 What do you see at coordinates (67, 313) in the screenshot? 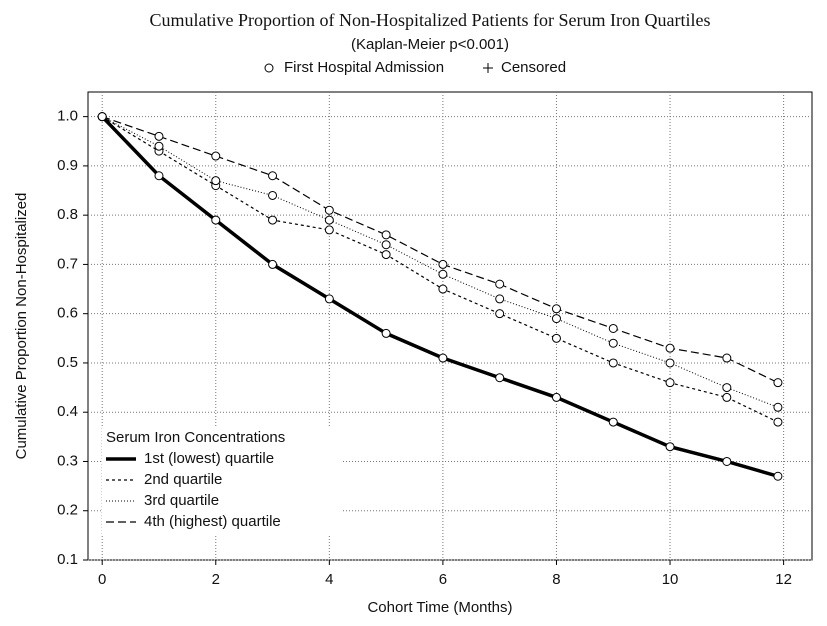
I see `y-tick-label: 0.6` at bounding box center [67, 313].